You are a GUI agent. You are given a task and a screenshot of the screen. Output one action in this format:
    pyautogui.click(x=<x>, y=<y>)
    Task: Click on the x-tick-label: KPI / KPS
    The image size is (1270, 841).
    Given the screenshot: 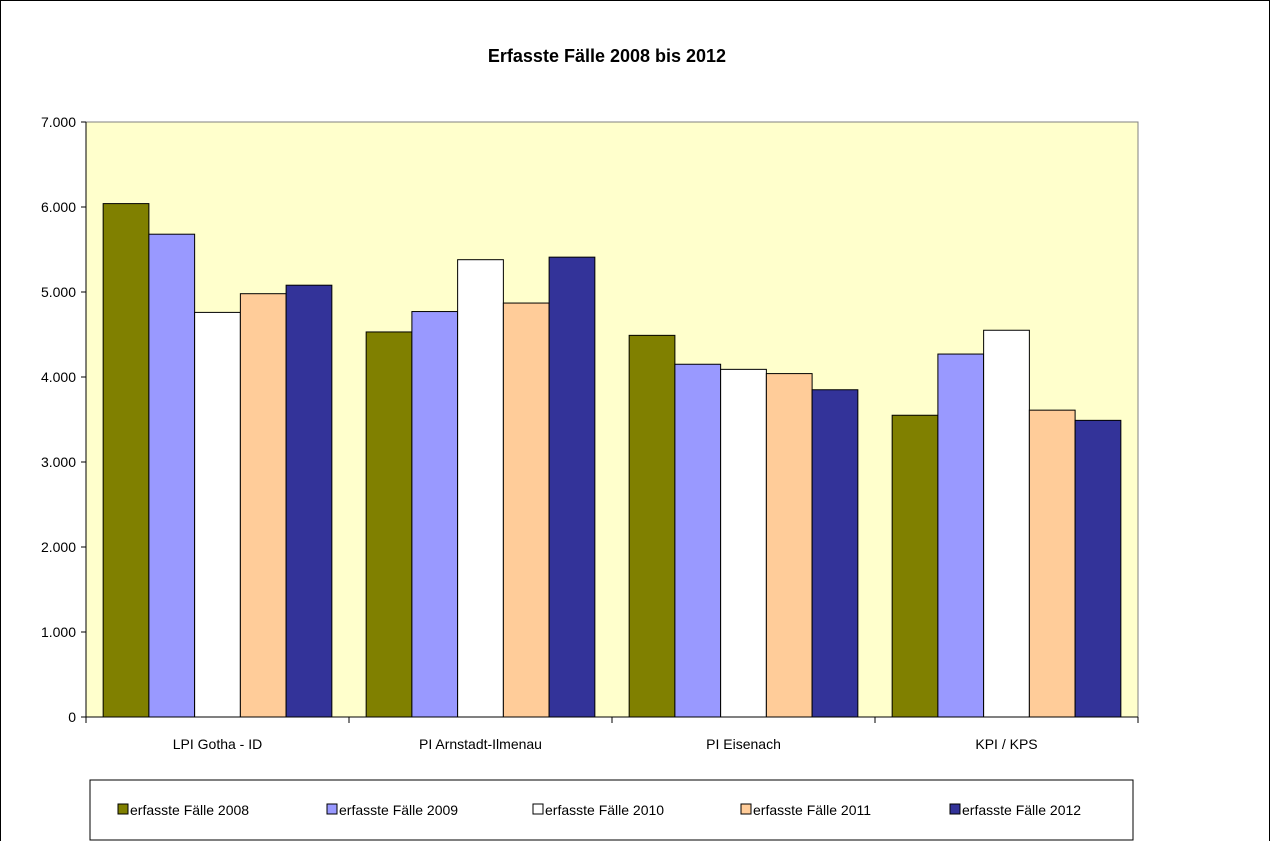 What is the action you would take?
    pyautogui.click(x=1006, y=744)
    